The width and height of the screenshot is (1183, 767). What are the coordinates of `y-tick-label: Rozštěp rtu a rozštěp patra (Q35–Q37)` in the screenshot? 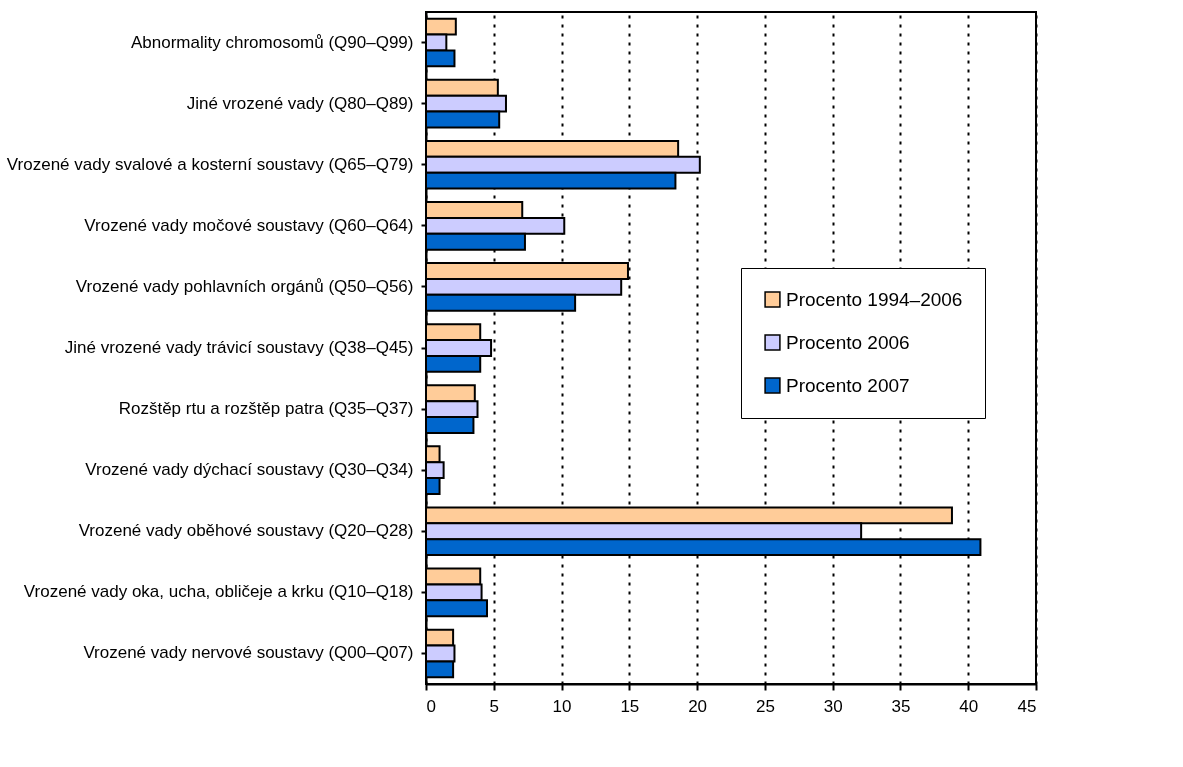 It's located at (266, 409).